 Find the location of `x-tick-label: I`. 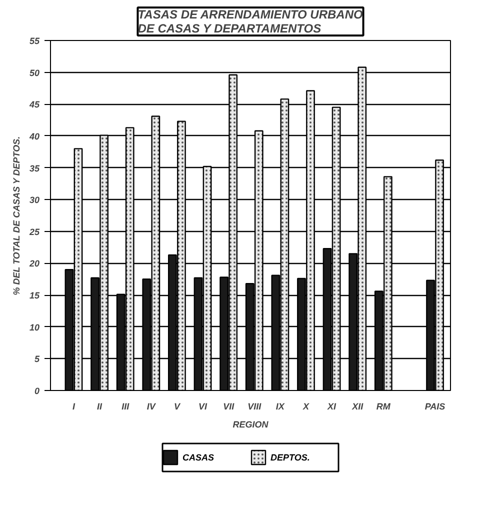

x-tick-label: I is located at coordinates (74, 407).